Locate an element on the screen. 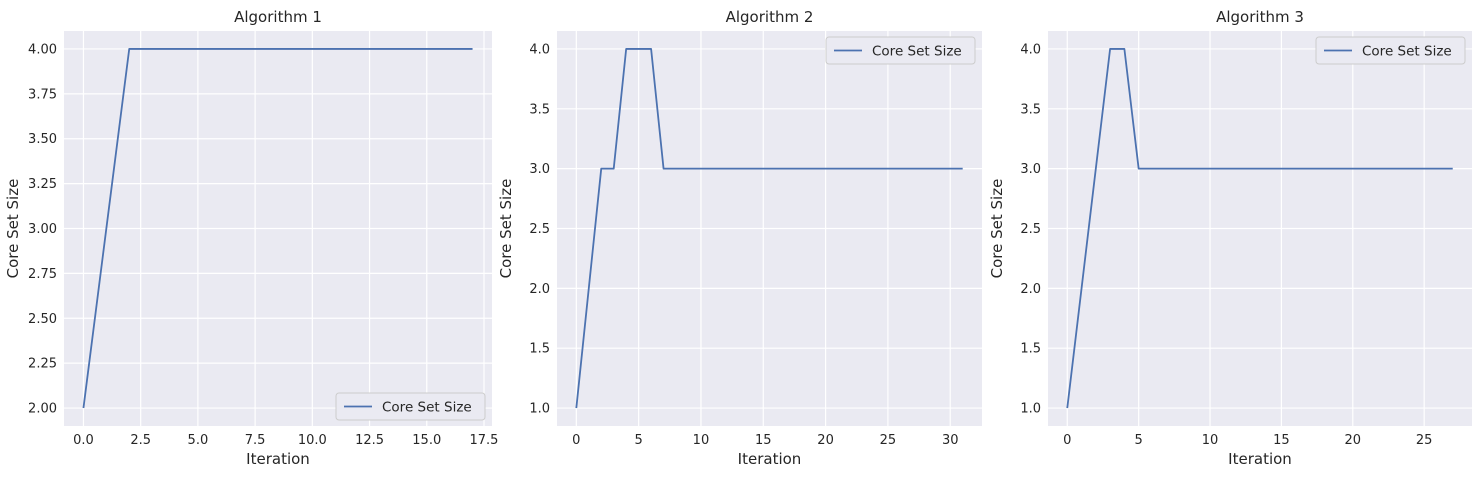 This screenshot has width=1484, height=484. chart-title: Algorithm 1 is located at coordinates (278, 17).